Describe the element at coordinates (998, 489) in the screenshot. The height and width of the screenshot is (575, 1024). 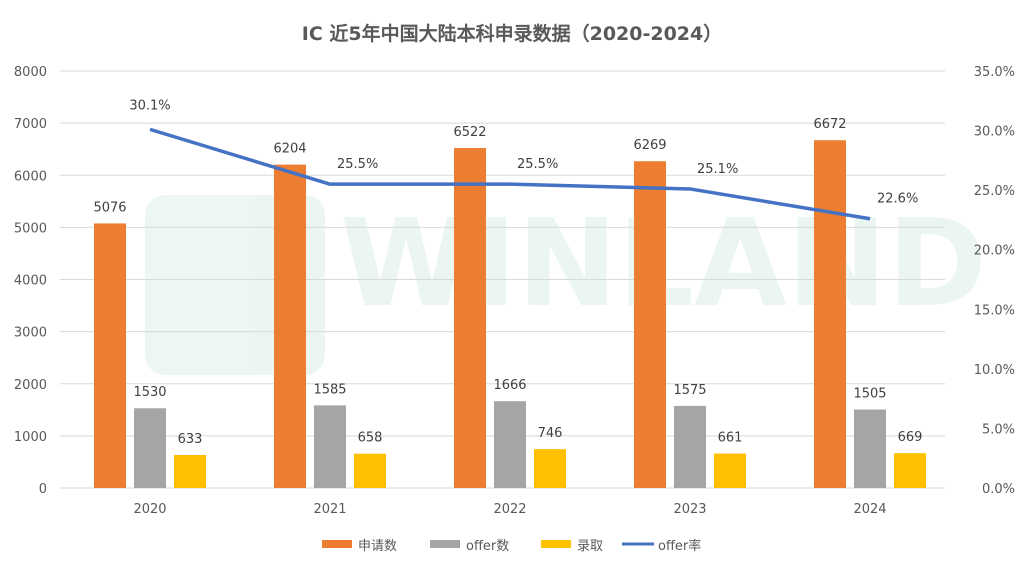
I see `y2-tick-label: 0.0%` at that location.